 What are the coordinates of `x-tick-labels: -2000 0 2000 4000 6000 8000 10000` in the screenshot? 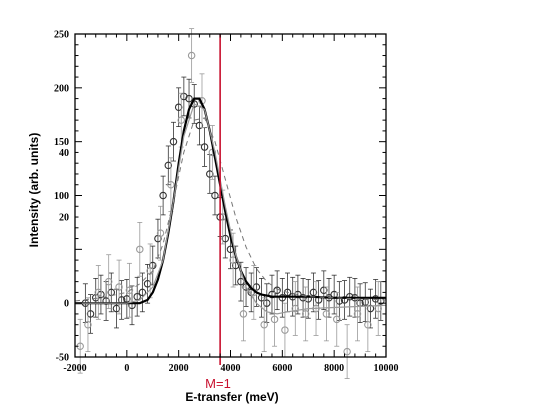 It's located at (230, 368).